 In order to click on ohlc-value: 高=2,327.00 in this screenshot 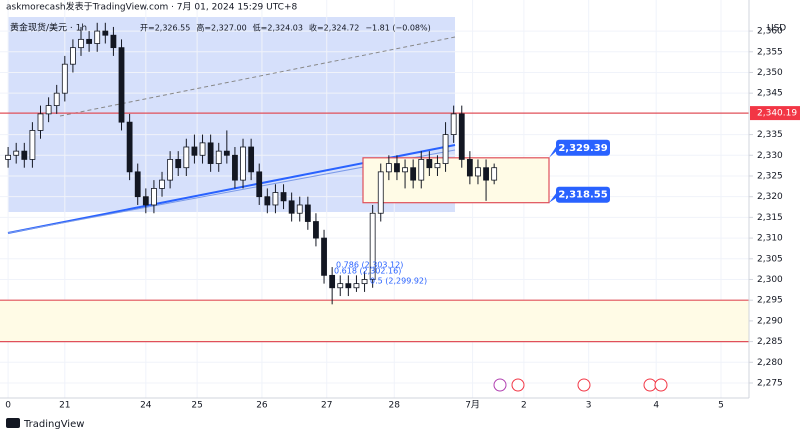, I will do `click(221, 28)`.